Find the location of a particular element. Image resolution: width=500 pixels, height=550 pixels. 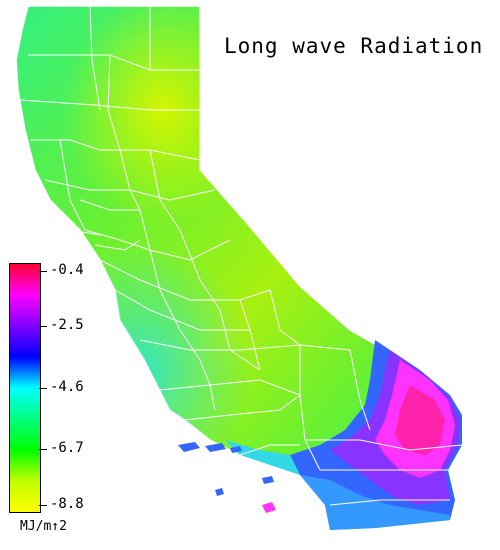

legend-label: -2.5 is located at coordinates (67, 325).